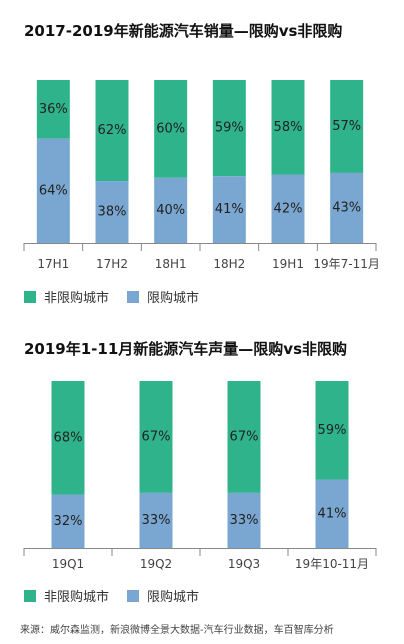 The image size is (404, 644). I want to click on data-label-non-restricted: 57%, so click(346, 126).